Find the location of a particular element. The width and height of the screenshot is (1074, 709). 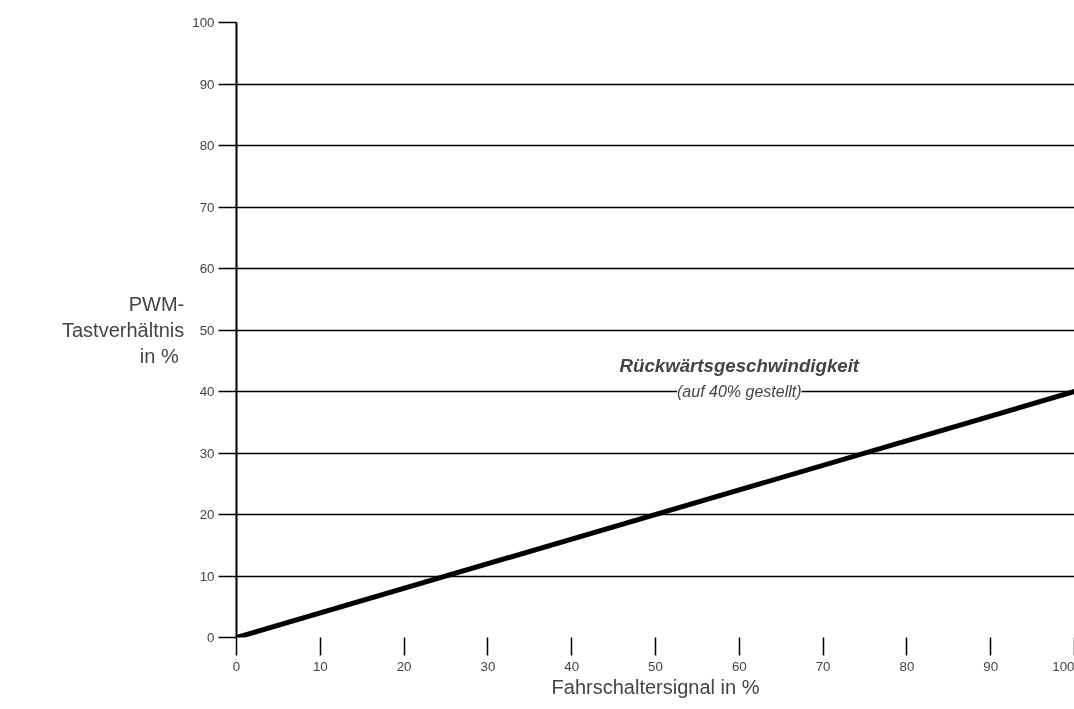

x-tick-label: 80 is located at coordinates (907, 666).